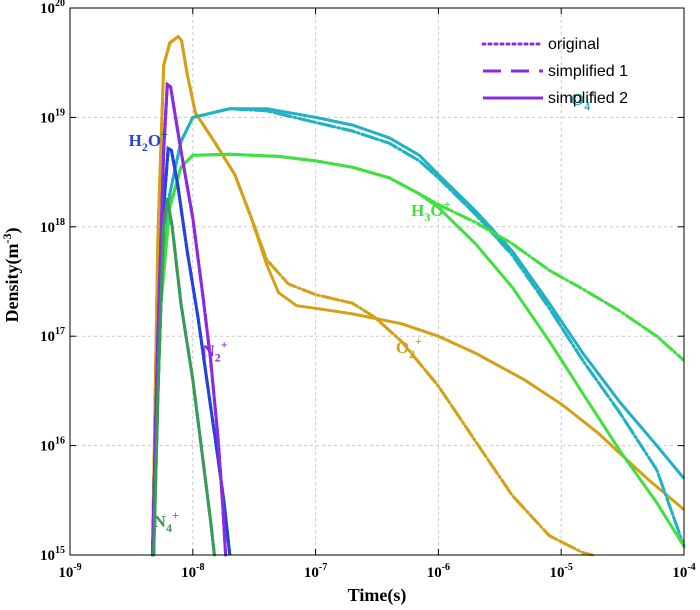 This screenshot has height=610, width=700. I want to click on y-tick-label: 1017, so click(52, 335).